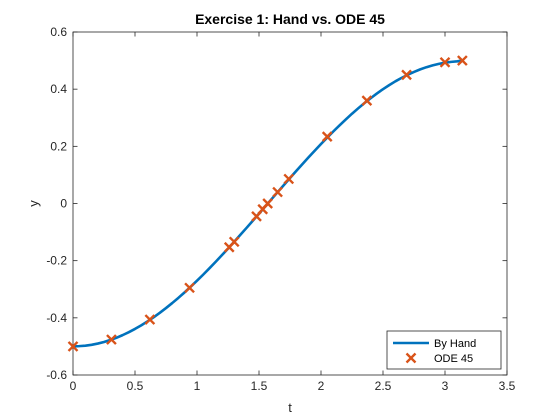 The height and width of the screenshot is (420, 560). Describe the element at coordinates (383, 386) in the screenshot. I see `x-tick-label: 2.5` at that location.